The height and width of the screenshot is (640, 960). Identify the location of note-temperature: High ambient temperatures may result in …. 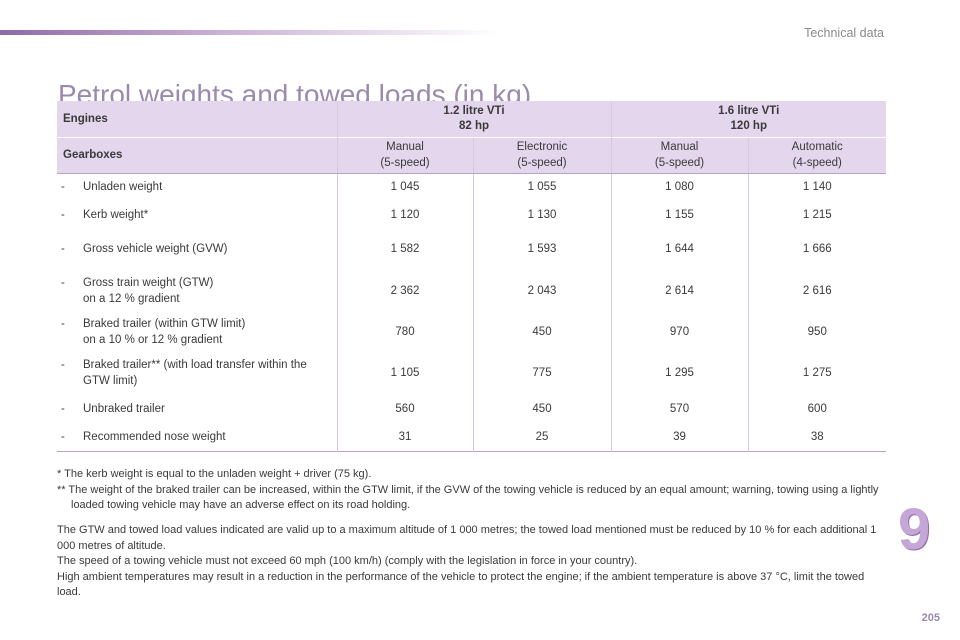
(461, 584).